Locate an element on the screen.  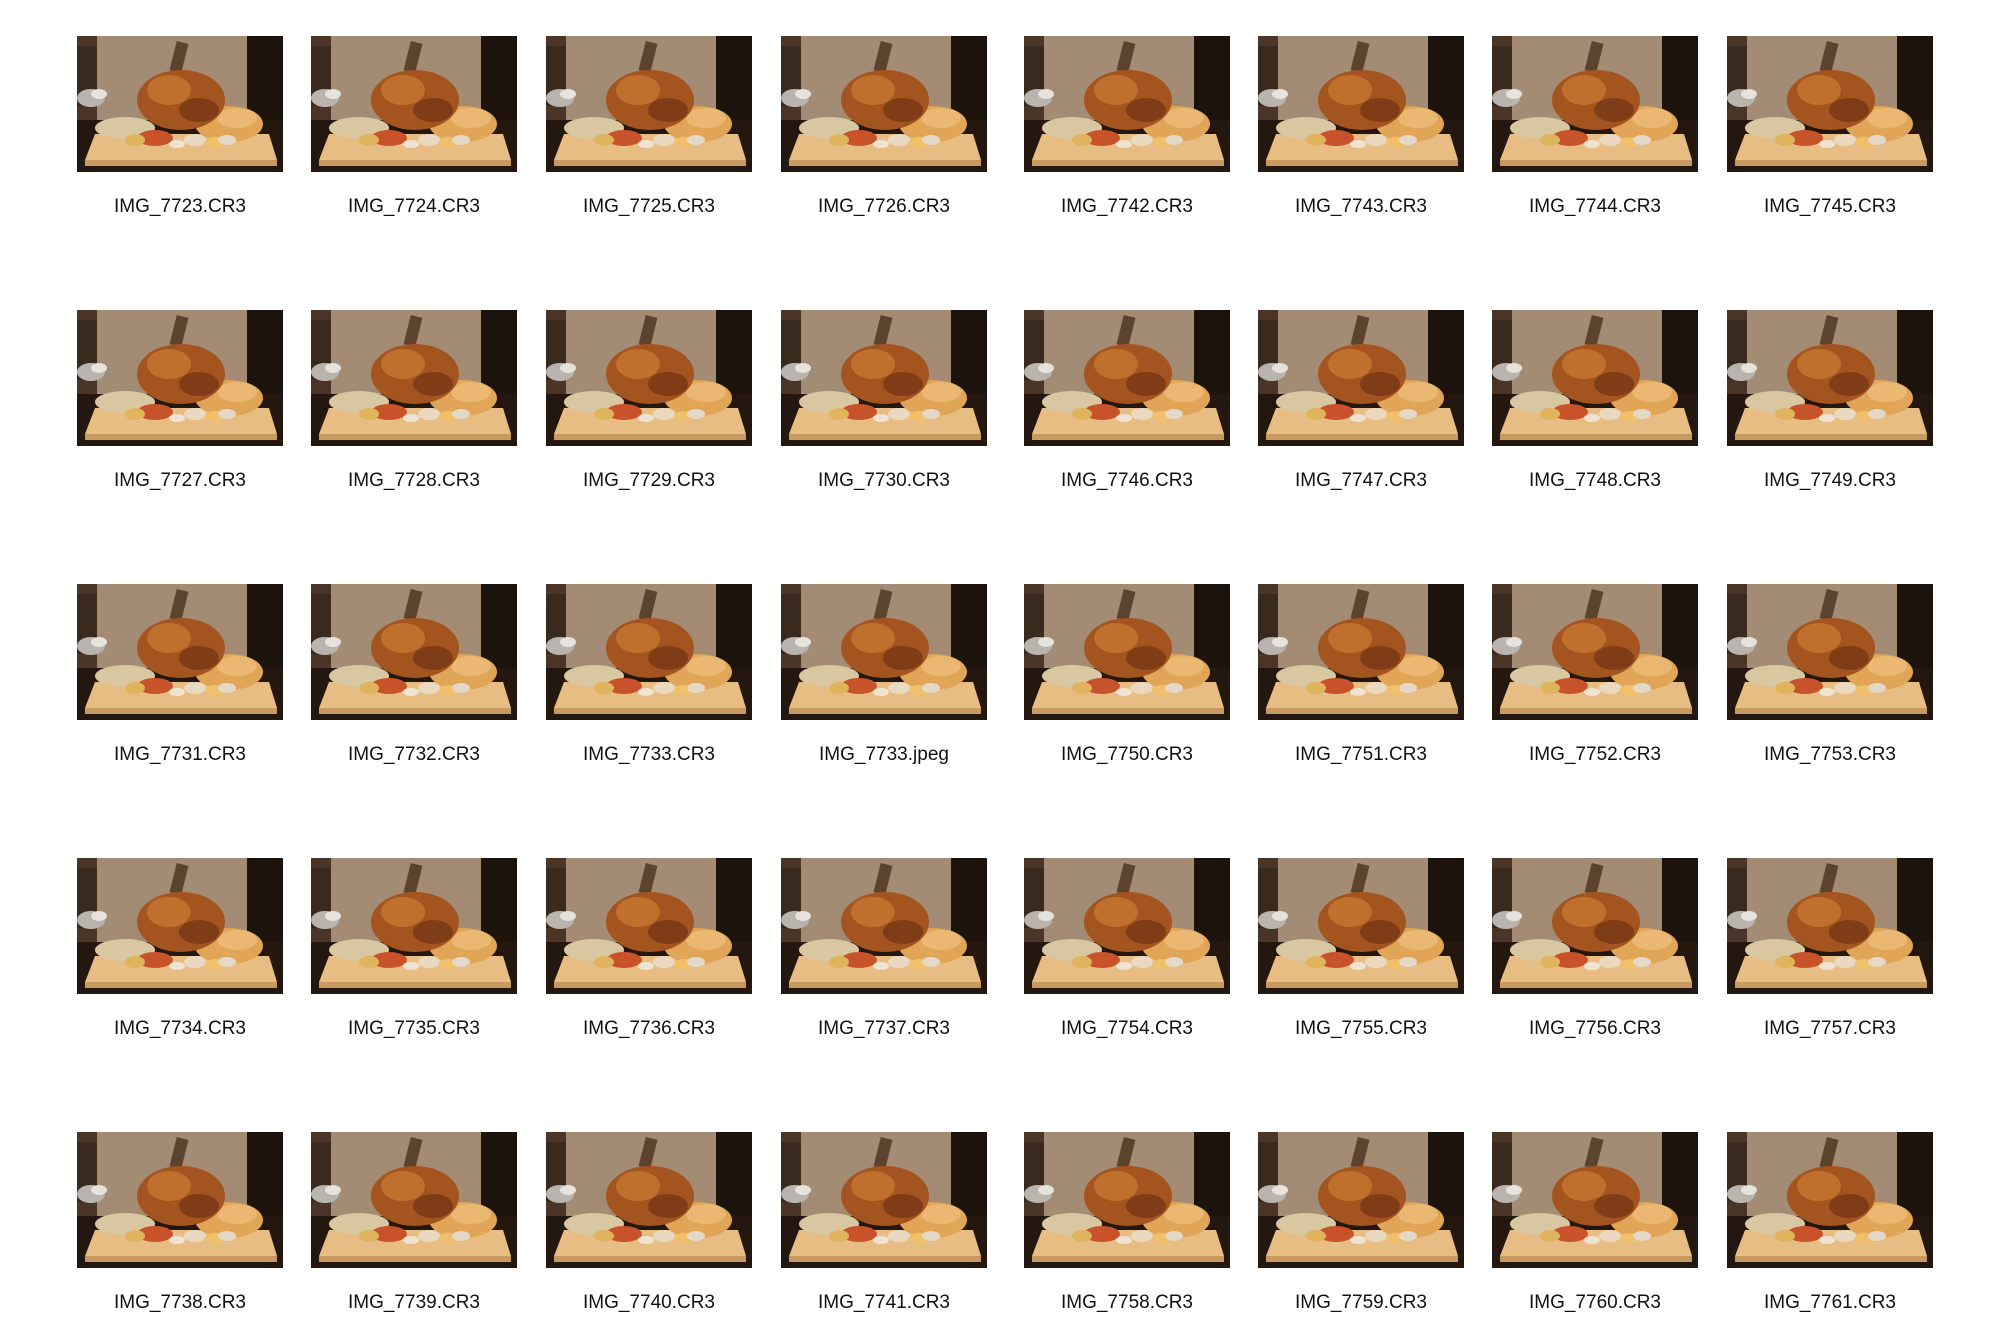
thumbnail-tile: IMG_7725.CR3 is located at coordinates (649, 131).